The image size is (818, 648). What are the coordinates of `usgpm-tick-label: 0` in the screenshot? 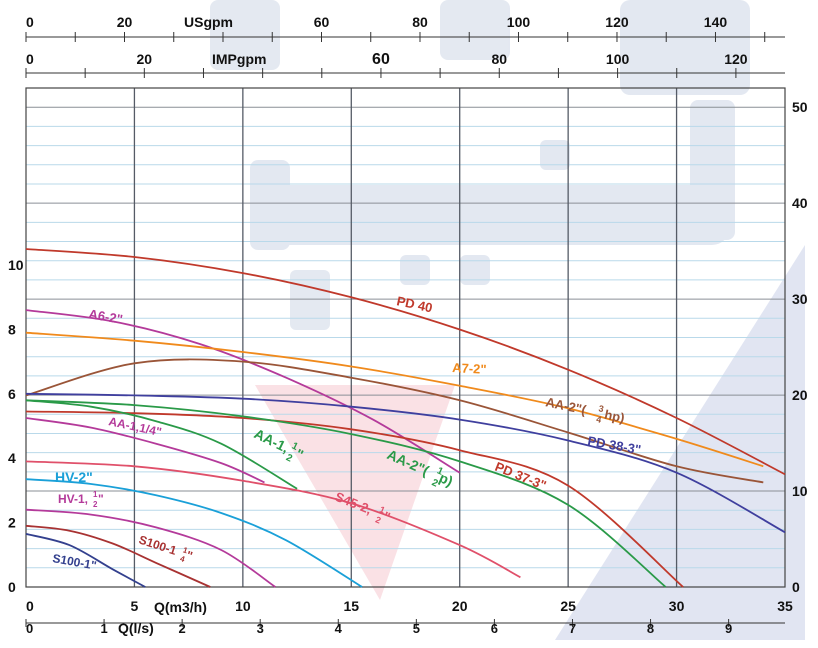 It's located at (30, 22).